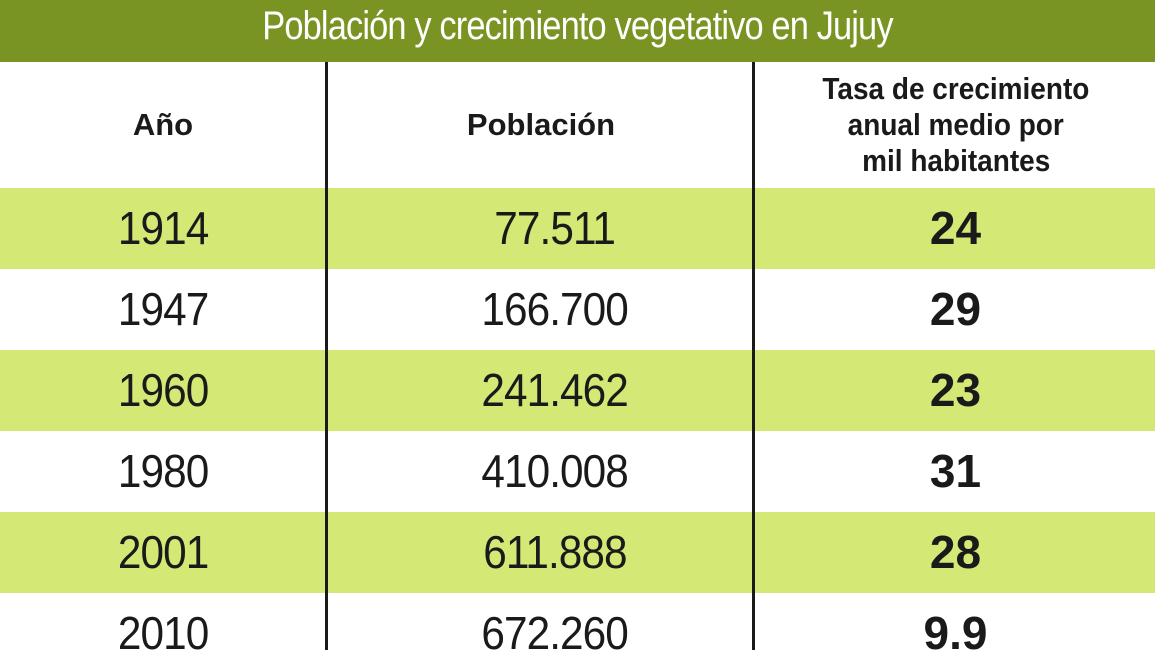 The image size is (1155, 650). I want to click on header-population-label: Población, so click(541, 124).